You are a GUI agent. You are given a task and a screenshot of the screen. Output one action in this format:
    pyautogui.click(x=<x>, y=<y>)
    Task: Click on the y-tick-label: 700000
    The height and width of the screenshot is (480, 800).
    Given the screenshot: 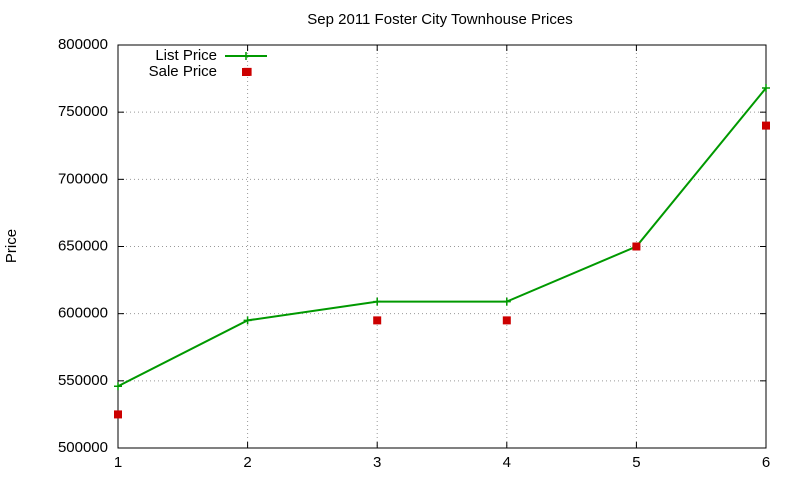 What is the action you would take?
    pyautogui.click(x=83, y=178)
    